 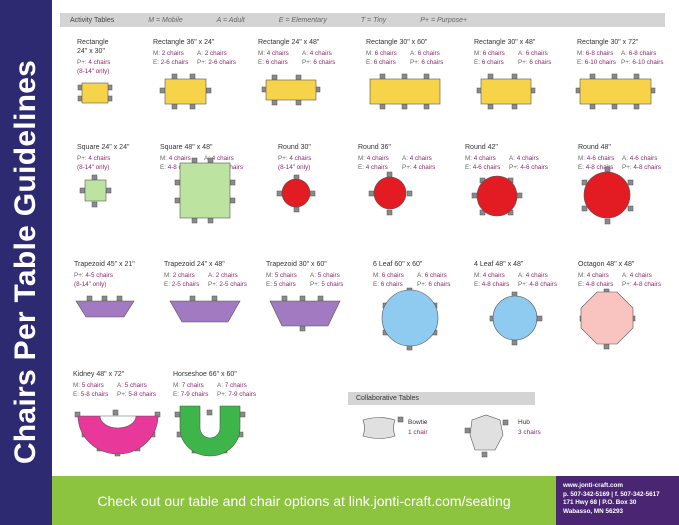 What do you see at coordinates (398, 264) in the screenshot?
I see `table-name: 6 Leaf 60" x 60"` at bounding box center [398, 264].